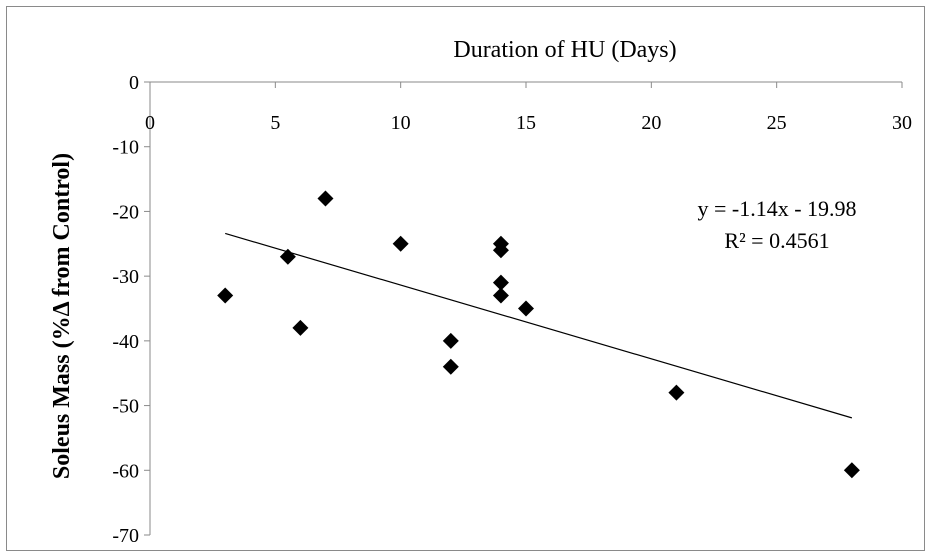  What do you see at coordinates (777, 123) in the screenshot?
I see `x-tick-label: 25` at bounding box center [777, 123].